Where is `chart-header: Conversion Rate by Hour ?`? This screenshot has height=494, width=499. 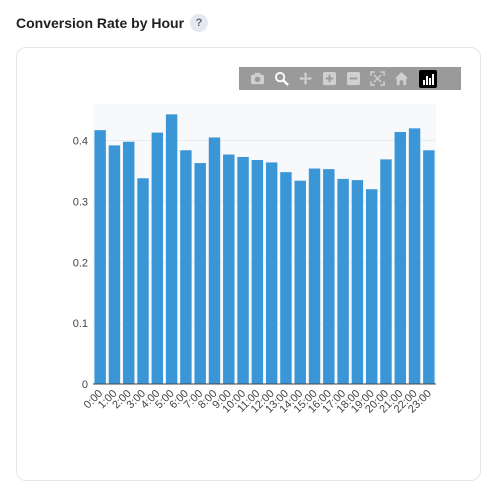
chart-header: Conversion Rate by Hour ? is located at coordinates (112, 23).